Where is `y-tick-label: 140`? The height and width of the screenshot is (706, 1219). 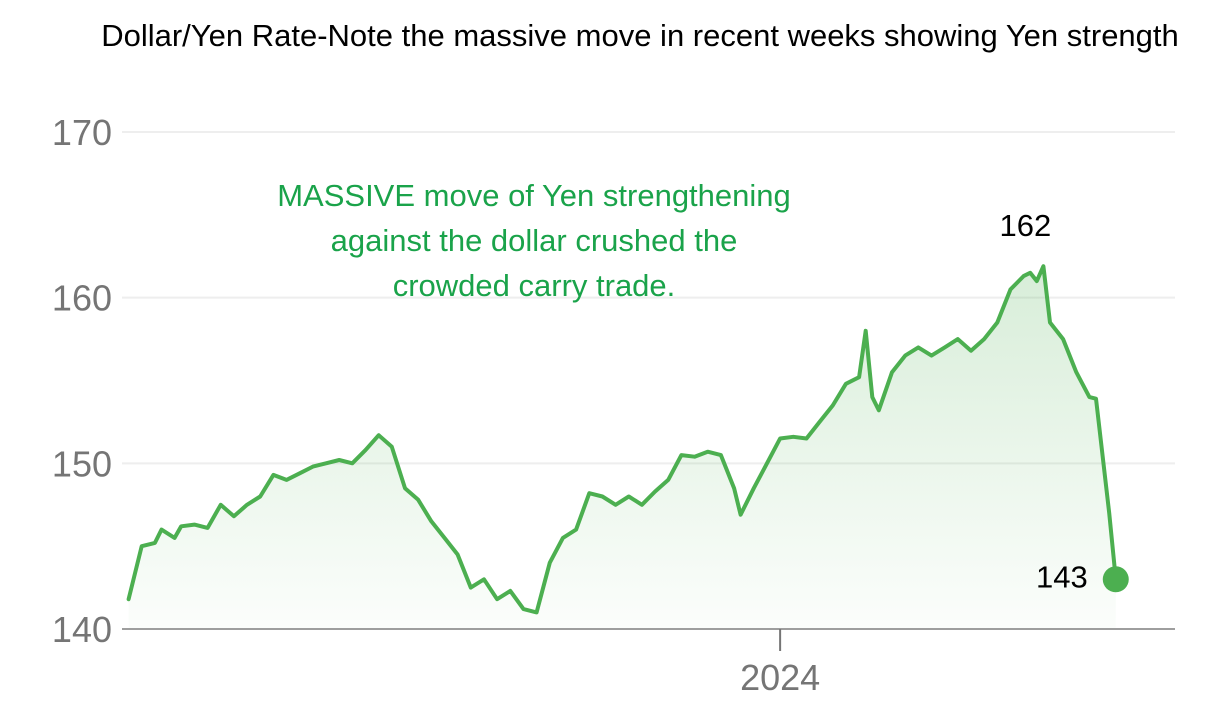
y-tick-label: 140 is located at coordinates (82, 629).